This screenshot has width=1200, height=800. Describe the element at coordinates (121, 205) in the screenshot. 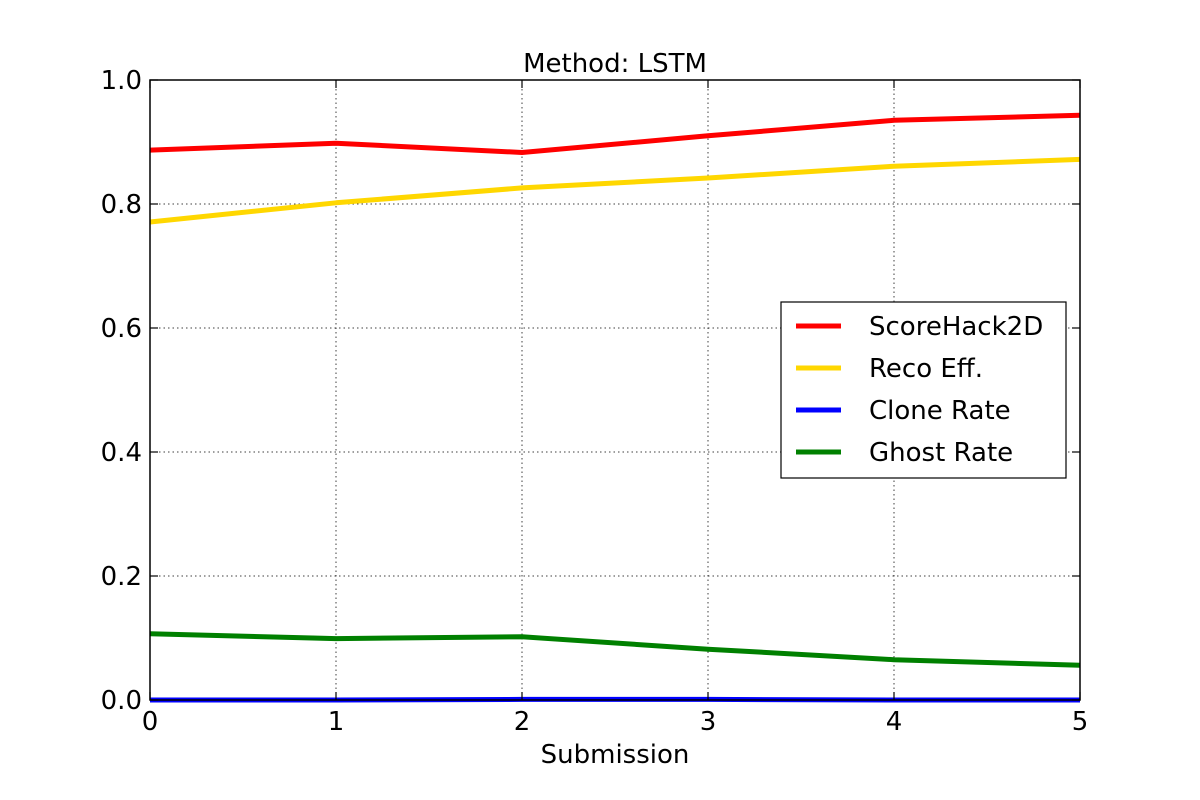

I see `y-tick-label: 0.8` at that location.